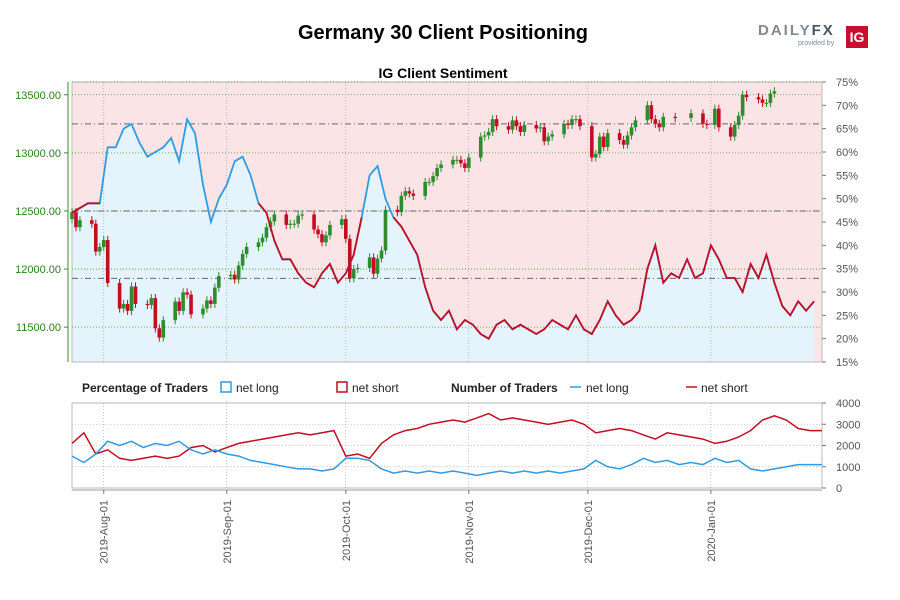  Describe the element at coordinates (847, 340) in the screenshot. I see `pct-tick-label: 20%` at that location.